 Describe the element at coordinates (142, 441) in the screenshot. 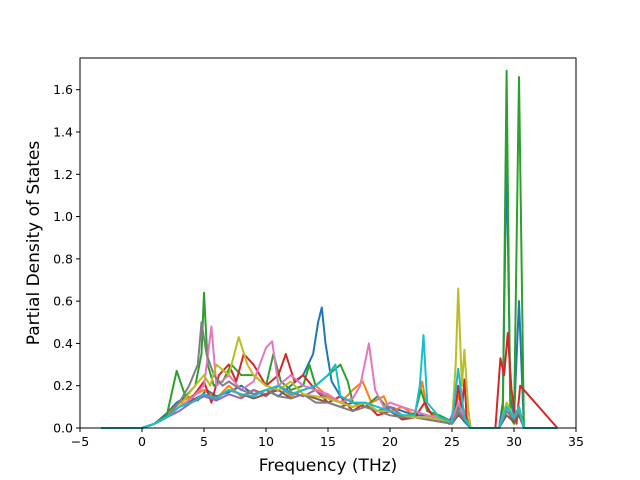

I see `x-tick-label: 0` at that location.